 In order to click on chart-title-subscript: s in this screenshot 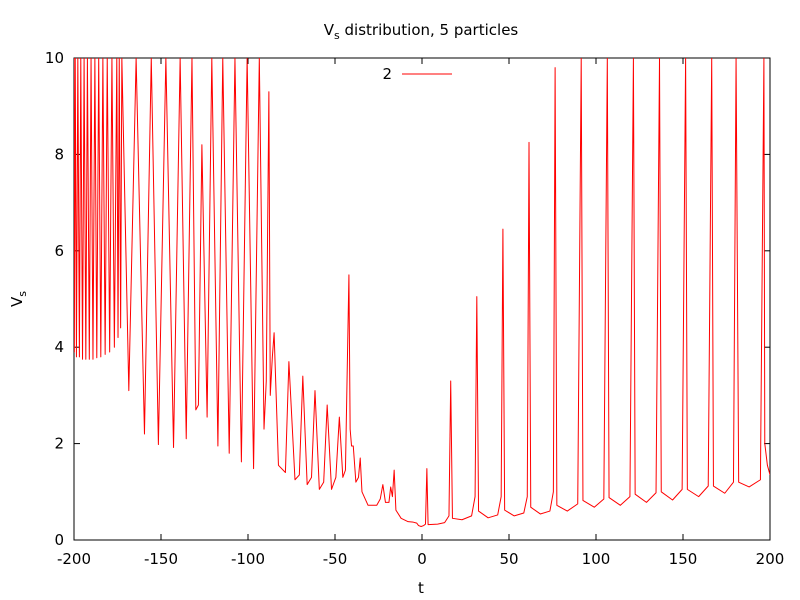, I will do `click(337, 35)`.